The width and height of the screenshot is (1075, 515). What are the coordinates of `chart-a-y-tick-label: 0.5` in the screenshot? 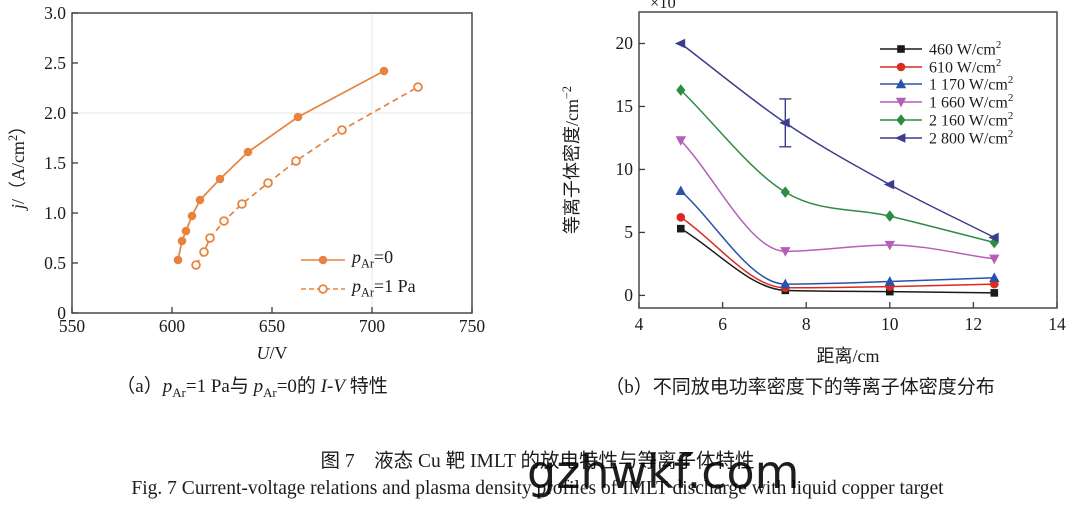 It's located at (55, 263).